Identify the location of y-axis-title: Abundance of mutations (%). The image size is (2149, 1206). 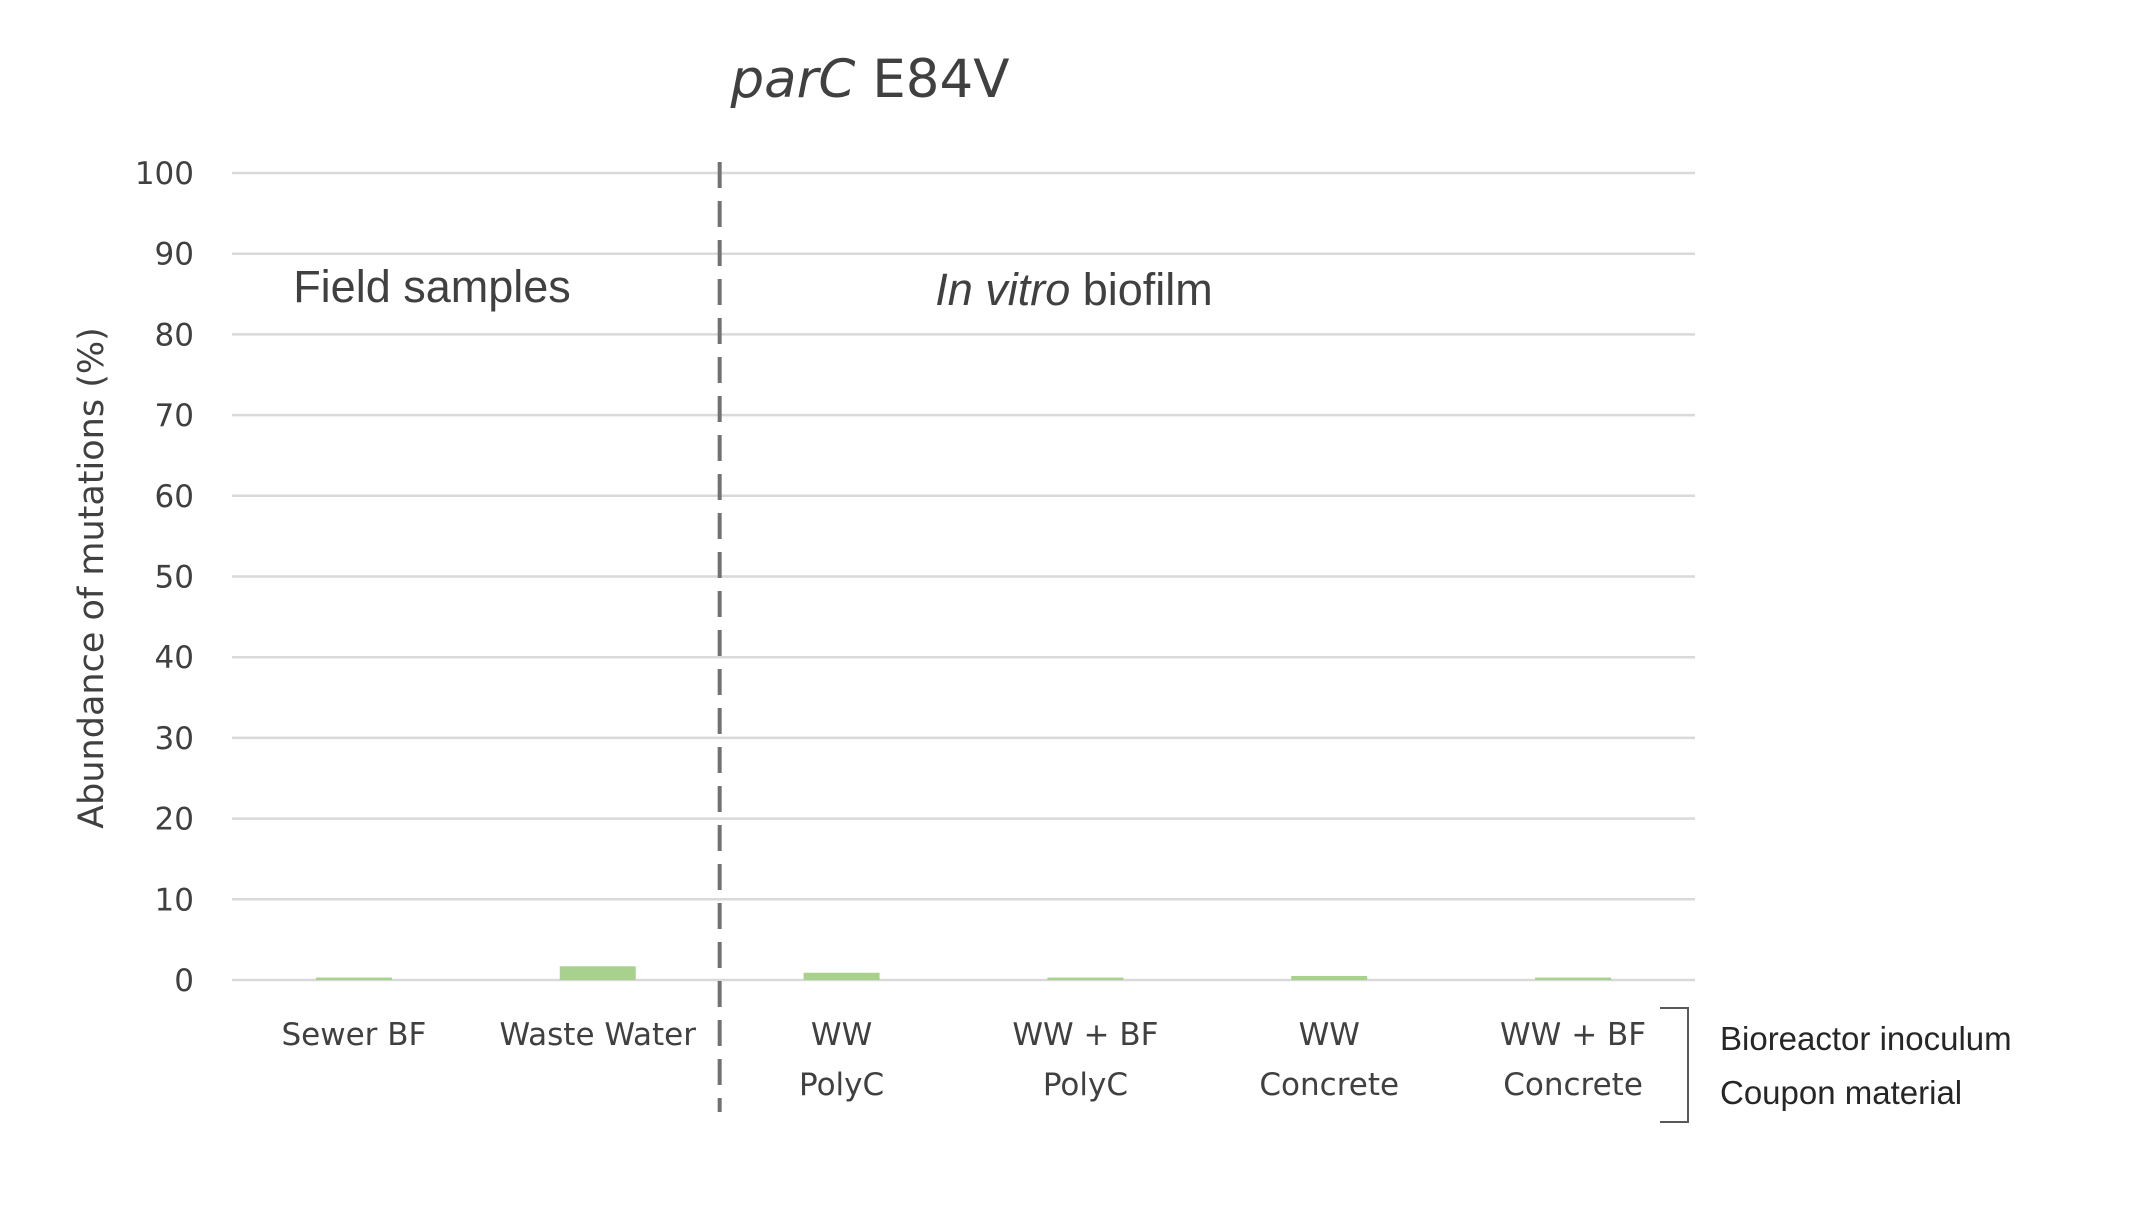
(92, 578).